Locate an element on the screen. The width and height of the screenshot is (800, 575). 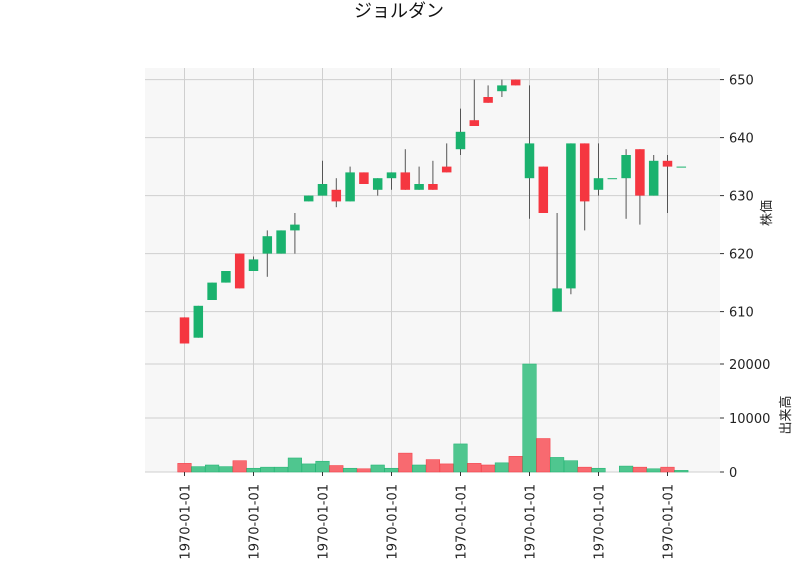
volume-y-tick-label: 0 is located at coordinates (733, 473).